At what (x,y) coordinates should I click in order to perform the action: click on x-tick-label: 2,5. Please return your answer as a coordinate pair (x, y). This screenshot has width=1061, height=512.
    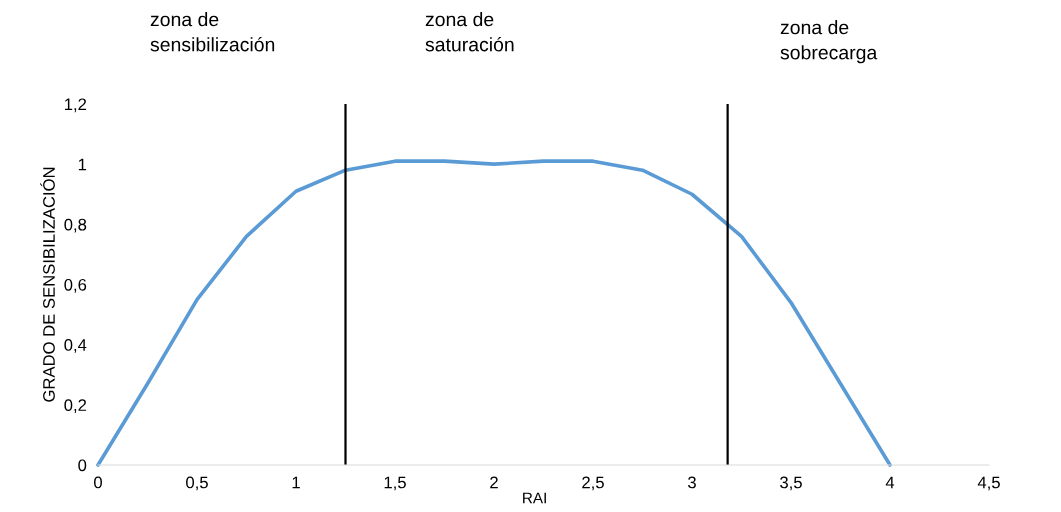
    Looking at the image, I should click on (593, 483).